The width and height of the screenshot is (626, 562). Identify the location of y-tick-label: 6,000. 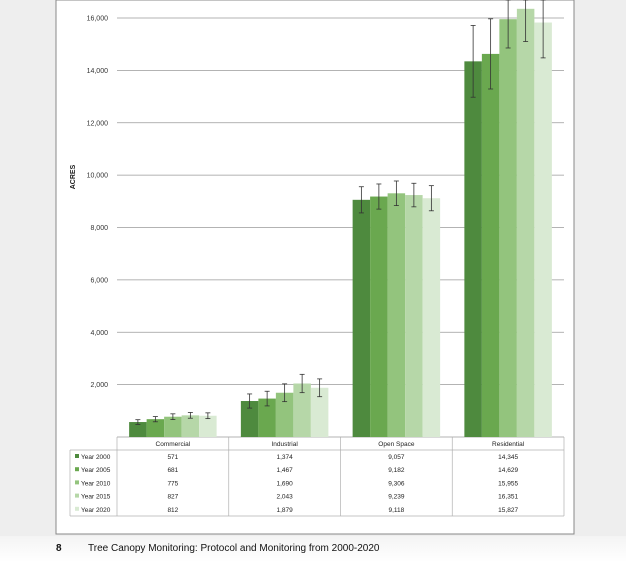
(99, 280).